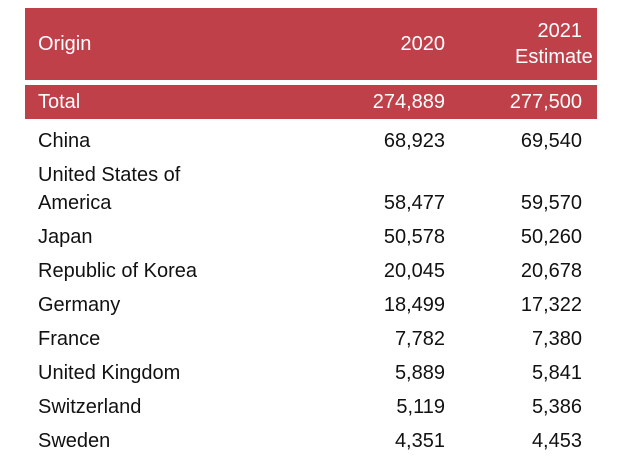 This screenshot has height=458, width=618. I want to click on table-row: United Kingdom 5,889 5,841, so click(311, 373).